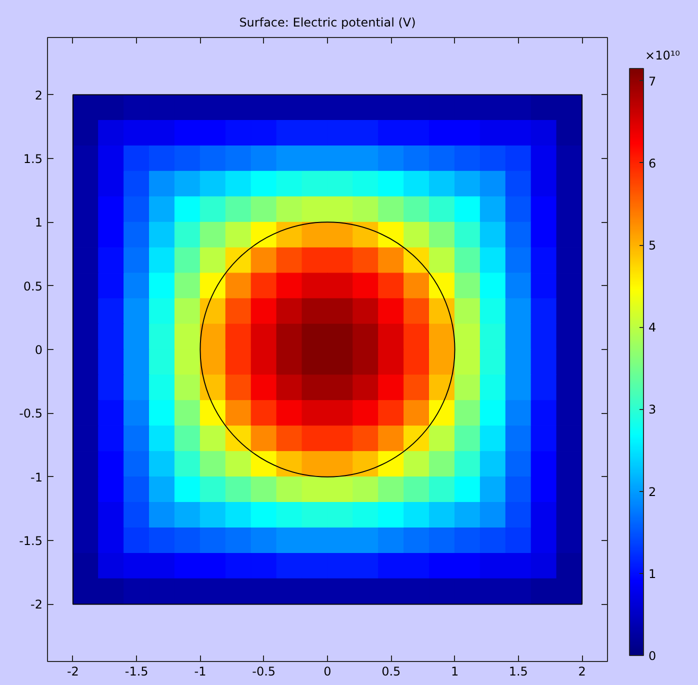 This screenshot has height=685, width=698. Describe the element at coordinates (652, 163) in the screenshot. I see `color-bar-label: 6` at that location.